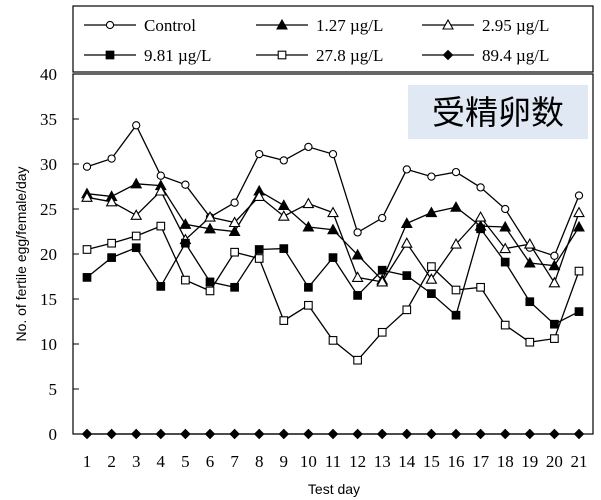 This screenshot has width=601, height=500. Describe the element at coordinates (431, 461) in the screenshot. I see `x-tick-label: 15` at that location.